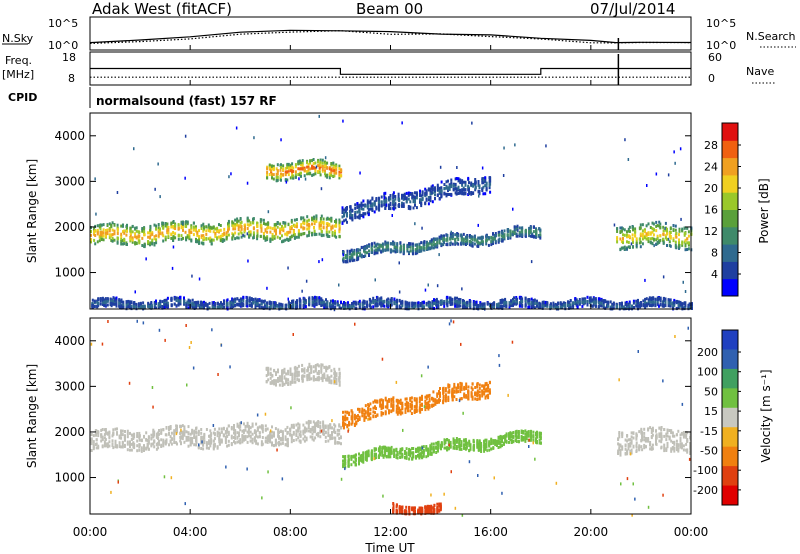 The image size is (800, 554). What do you see at coordinates (63, 45) in the screenshot?
I see `nsky-tick-bottom: 10^0` at bounding box center [63, 45].